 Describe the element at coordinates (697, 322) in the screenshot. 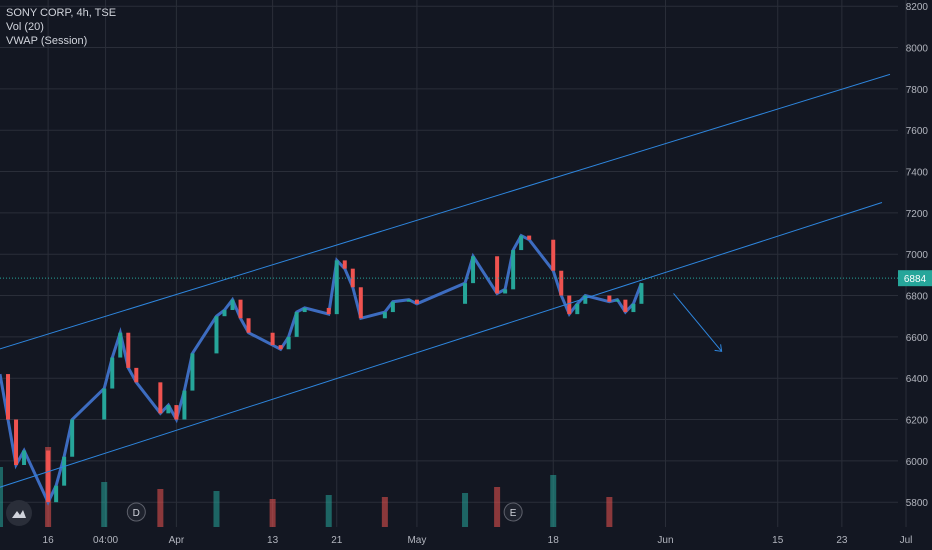

I see `projection-arrow` at that location.